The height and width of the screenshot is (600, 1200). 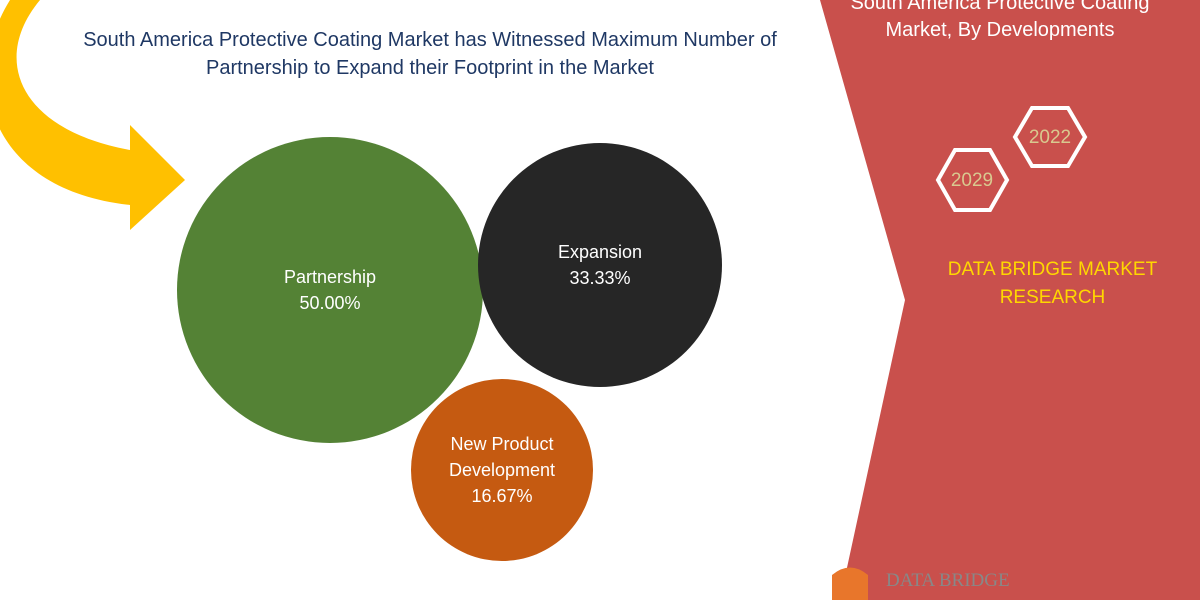 I want to click on bubble-label: New Product Development 16.67%, so click(x=502, y=470).